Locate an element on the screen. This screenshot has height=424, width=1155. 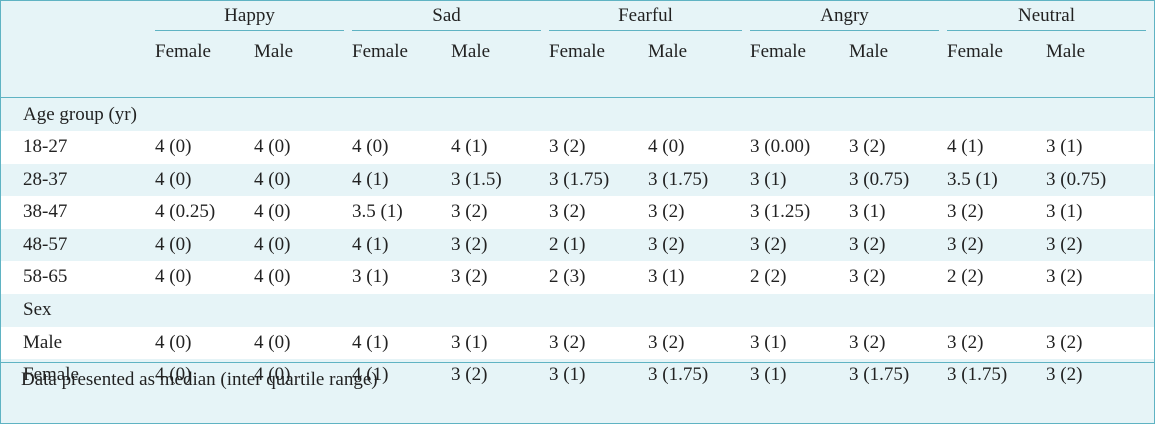
row-label: 38-47 is located at coordinates (78, 212).